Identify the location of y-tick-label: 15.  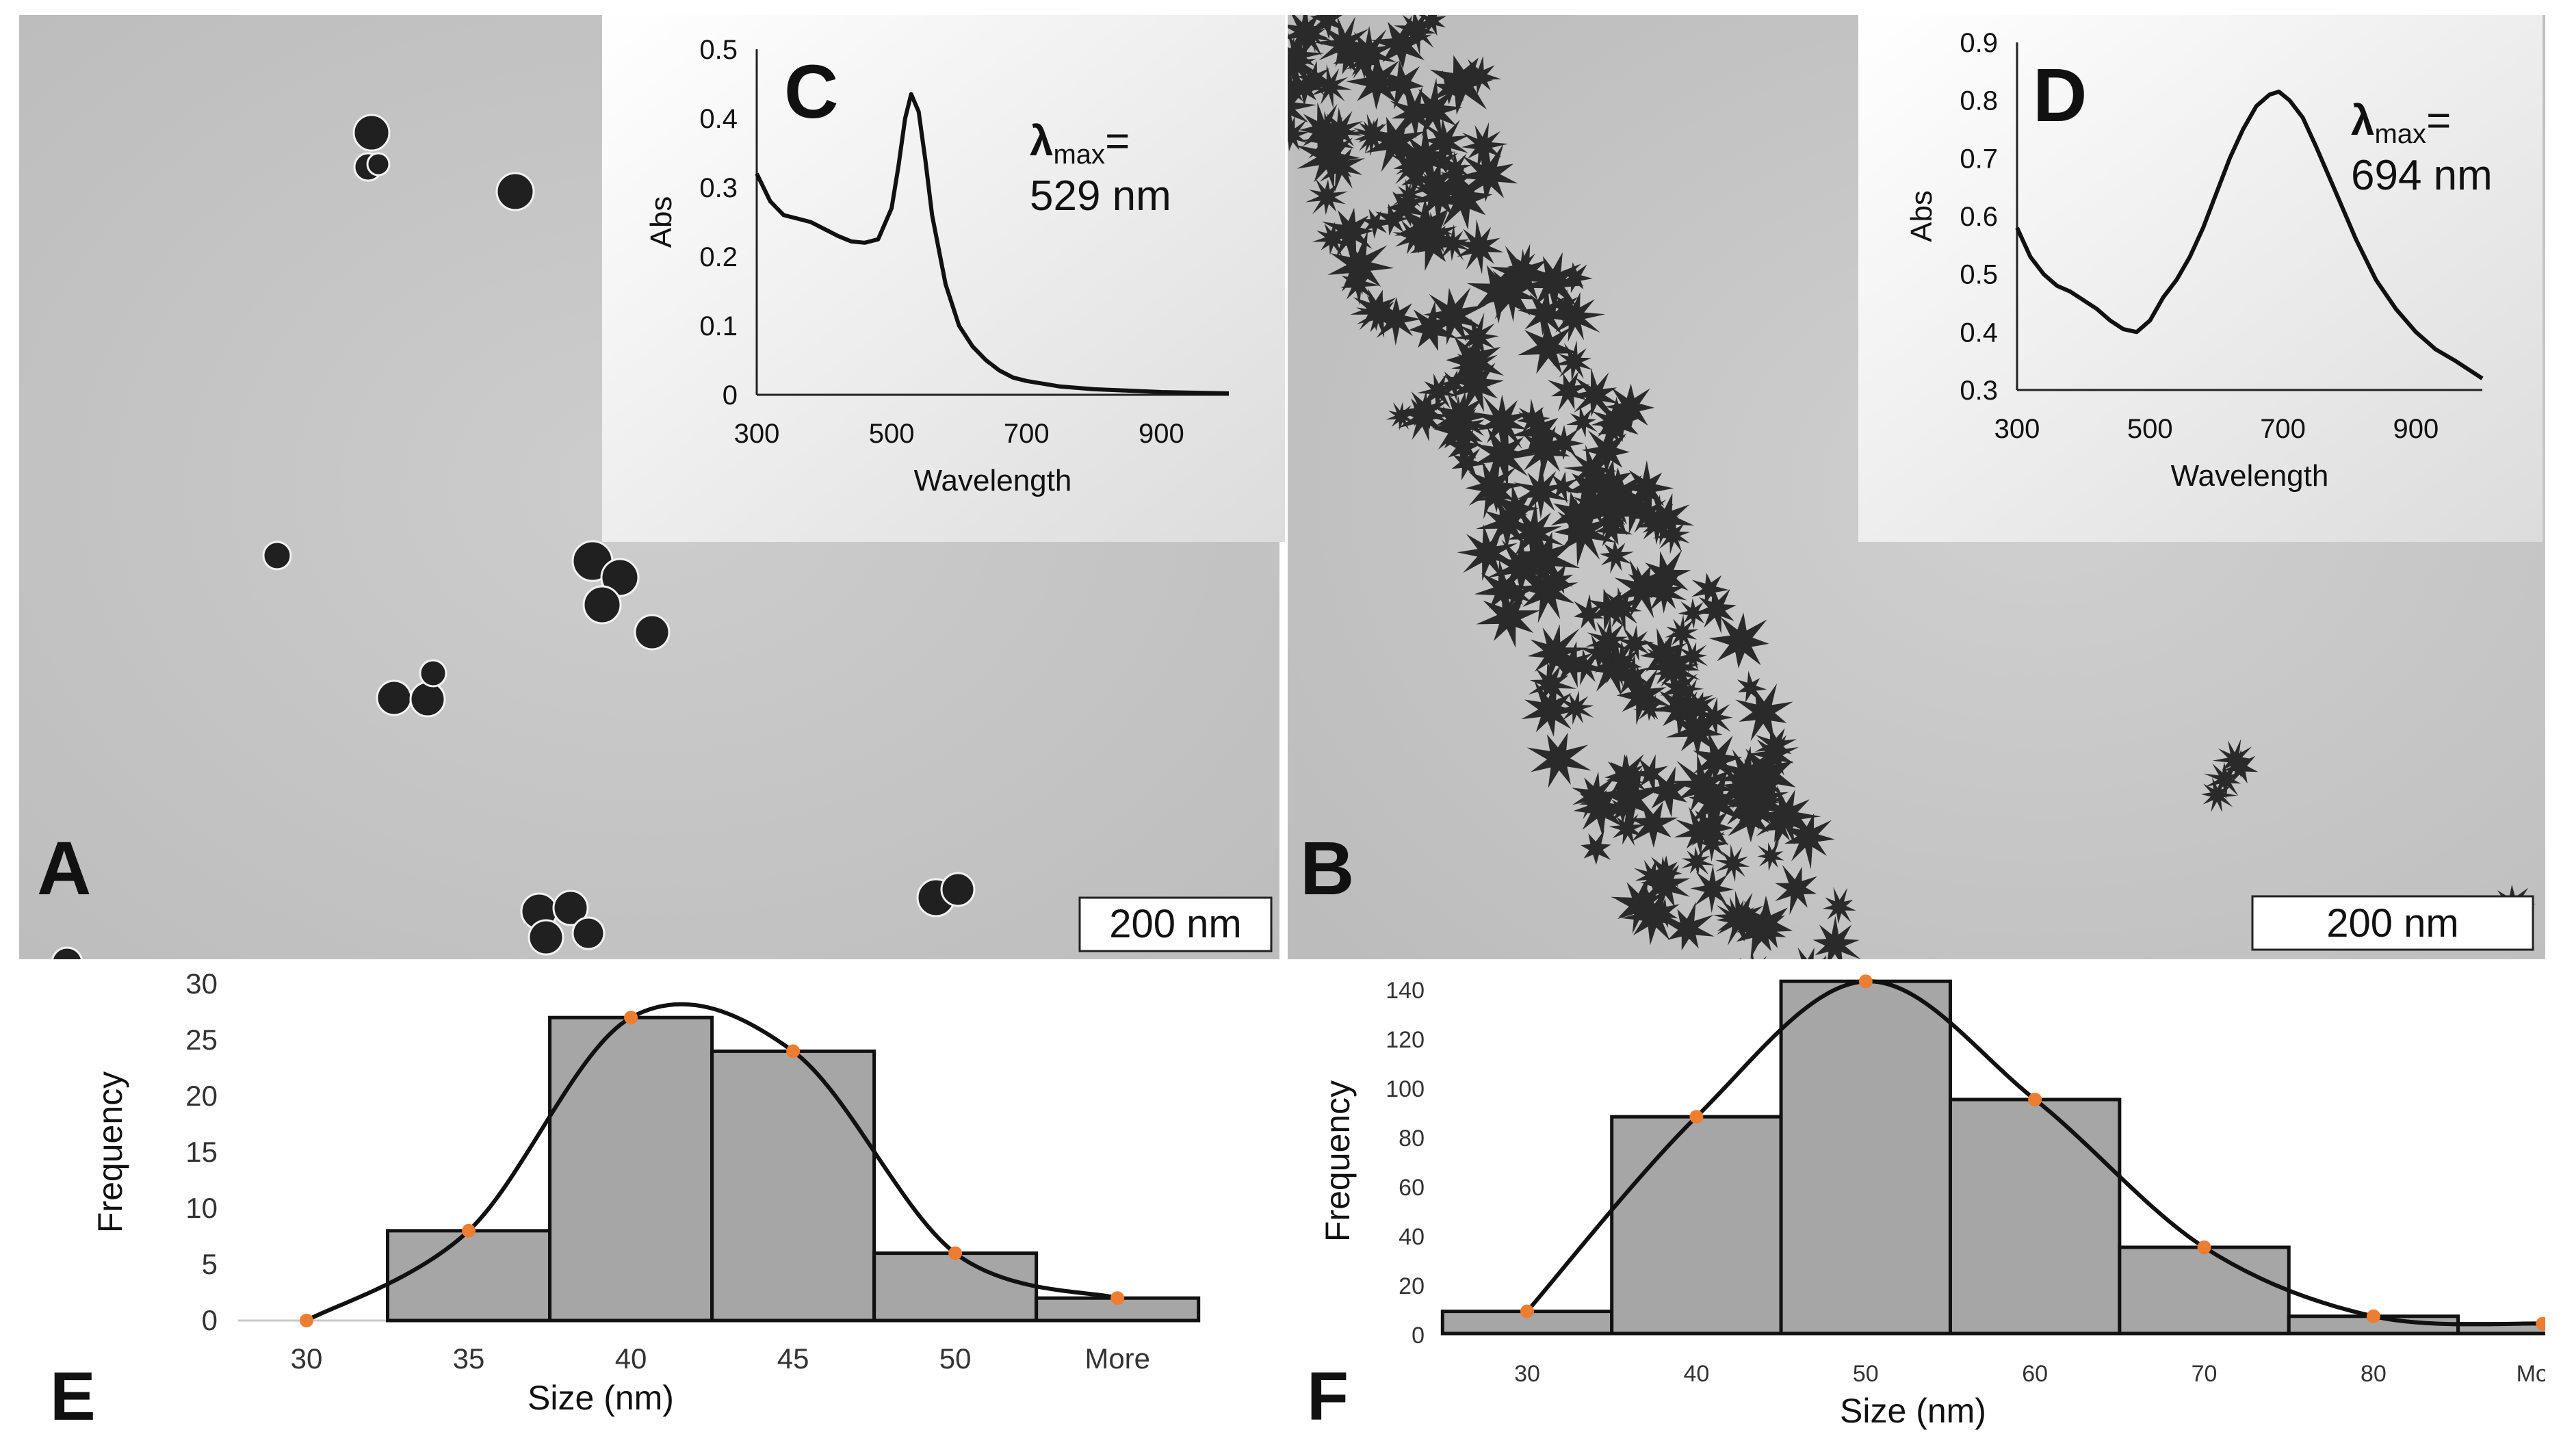
(201, 1152).